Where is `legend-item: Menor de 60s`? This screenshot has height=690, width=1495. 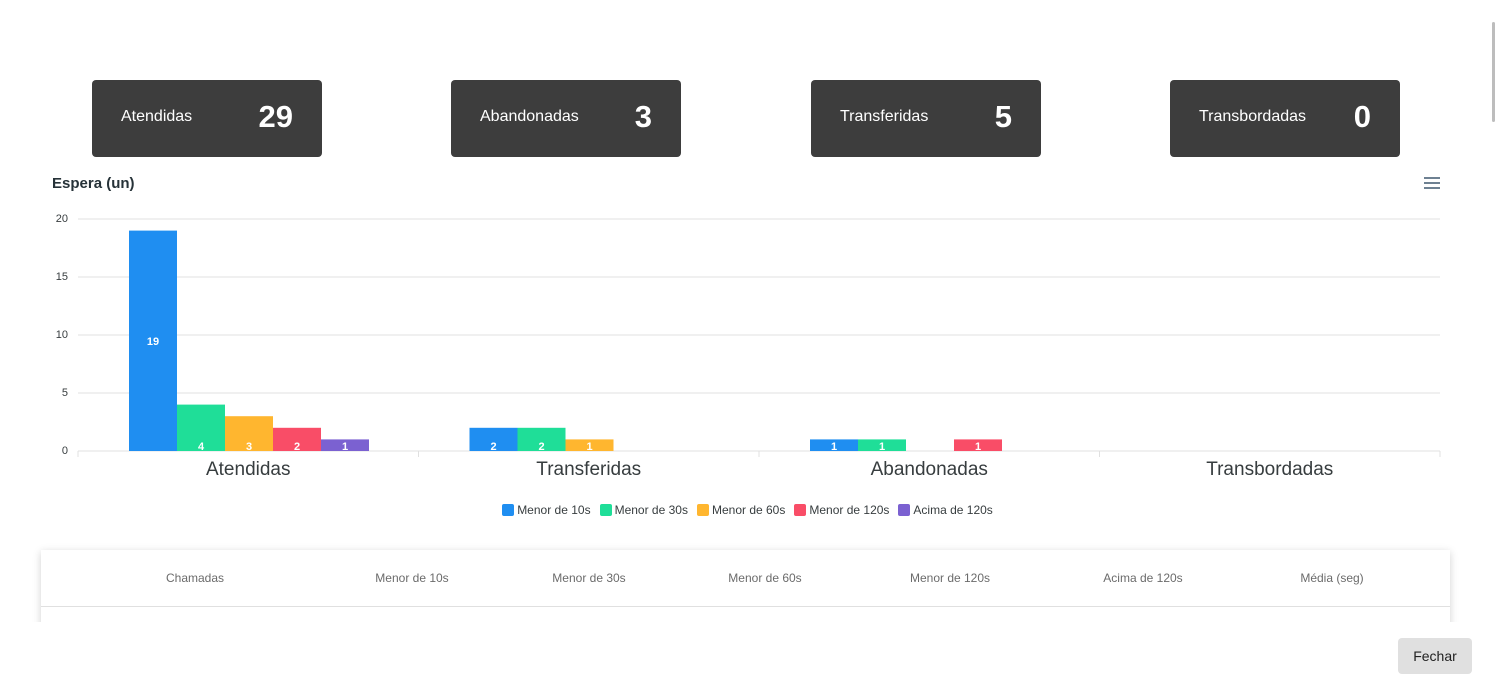
legend-item: Menor de 60s is located at coordinates (741, 510).